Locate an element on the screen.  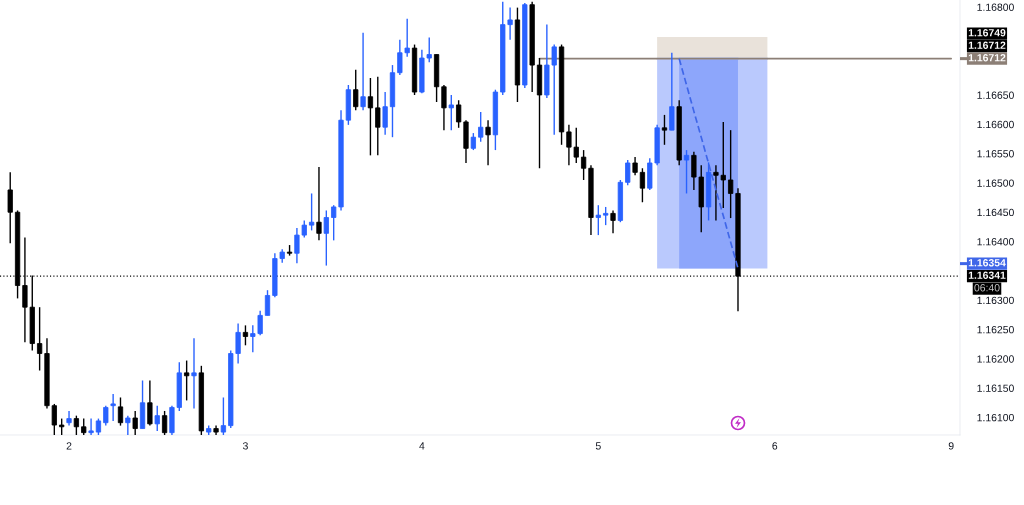
y-tick-label: 1.16500 is located at coordinates (995, 183).